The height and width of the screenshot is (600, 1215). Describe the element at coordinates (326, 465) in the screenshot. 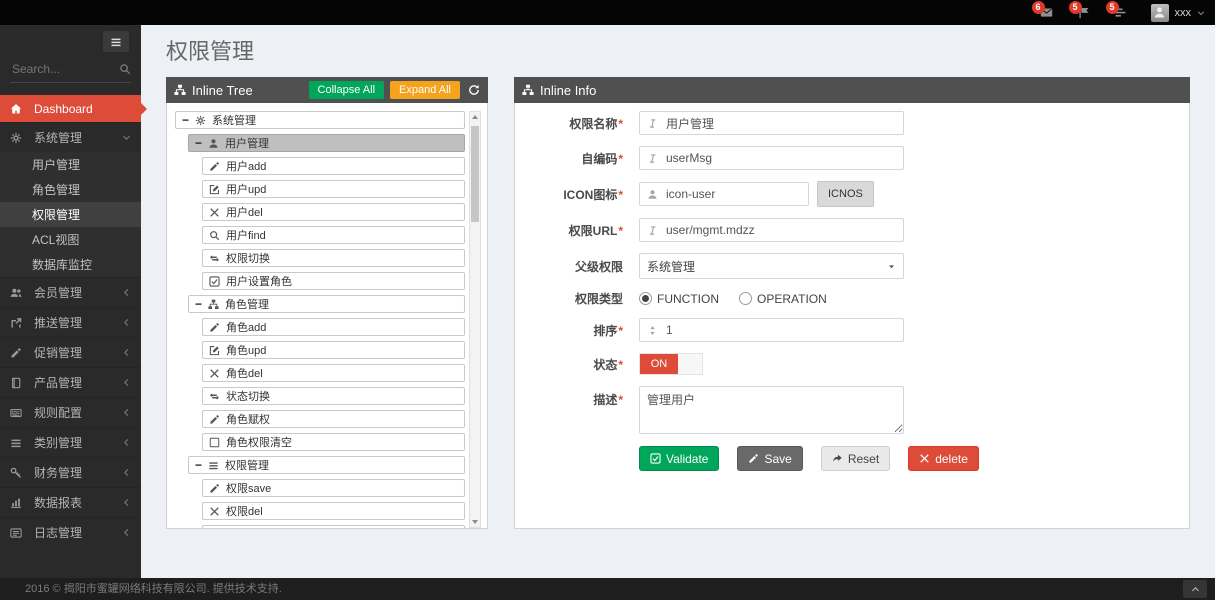

I see `tree-item: − 权限管理` at that location.